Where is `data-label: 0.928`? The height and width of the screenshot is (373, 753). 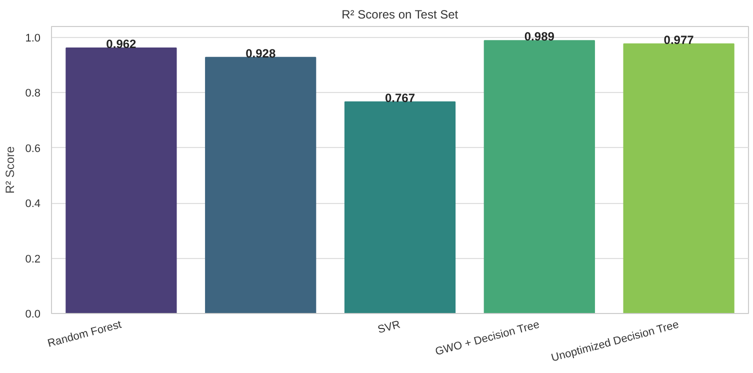 data-label: 0.928 is located at coordinates (261, 53).